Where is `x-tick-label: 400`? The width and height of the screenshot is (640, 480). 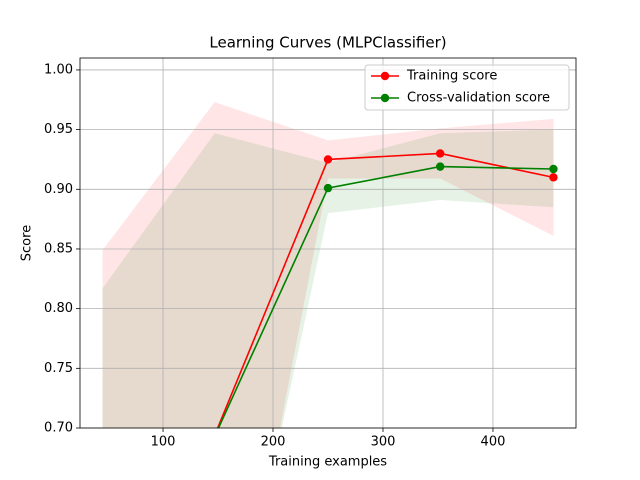
x-tick-label: 400 is located at coordinates (493, 442).